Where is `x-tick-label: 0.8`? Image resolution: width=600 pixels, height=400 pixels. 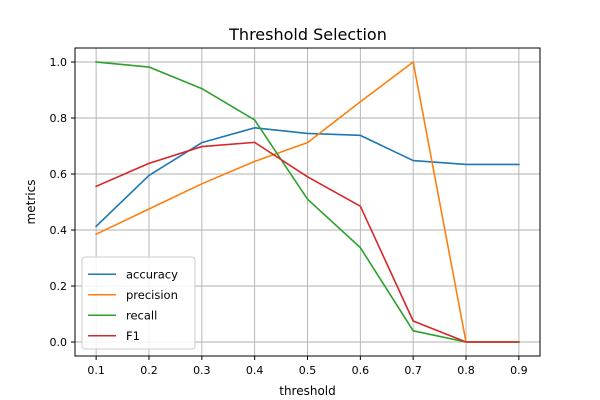 x-tick-label: 0.8 is located at coordinates (466, 370).